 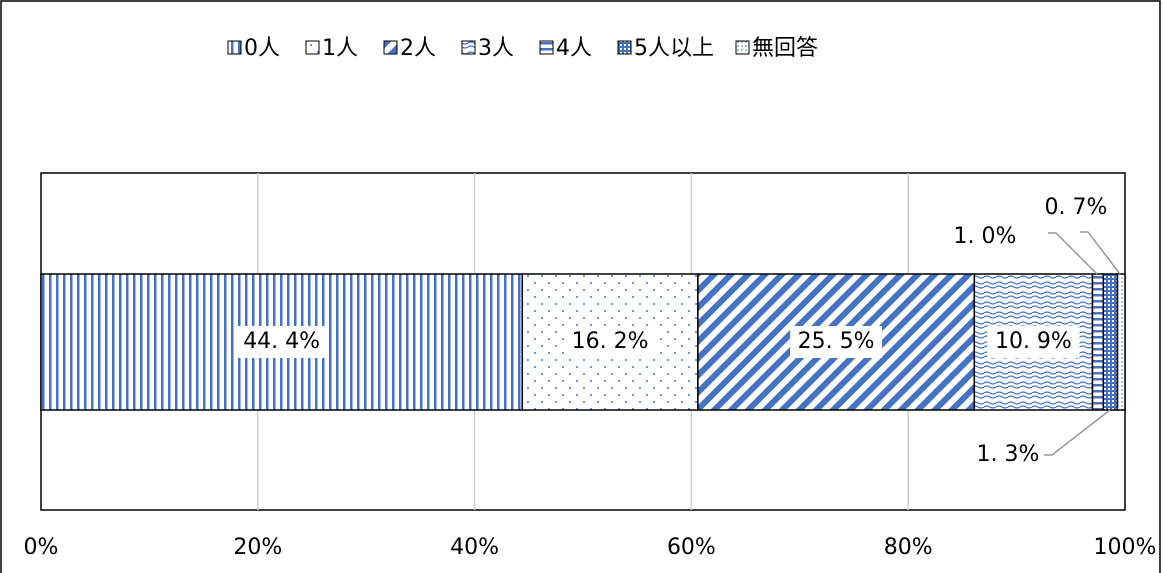 What do you see at coordinates (1008, 454) in the screenshot?
I see `data-label: 1. 3%` at bounding box center [1008, 454].